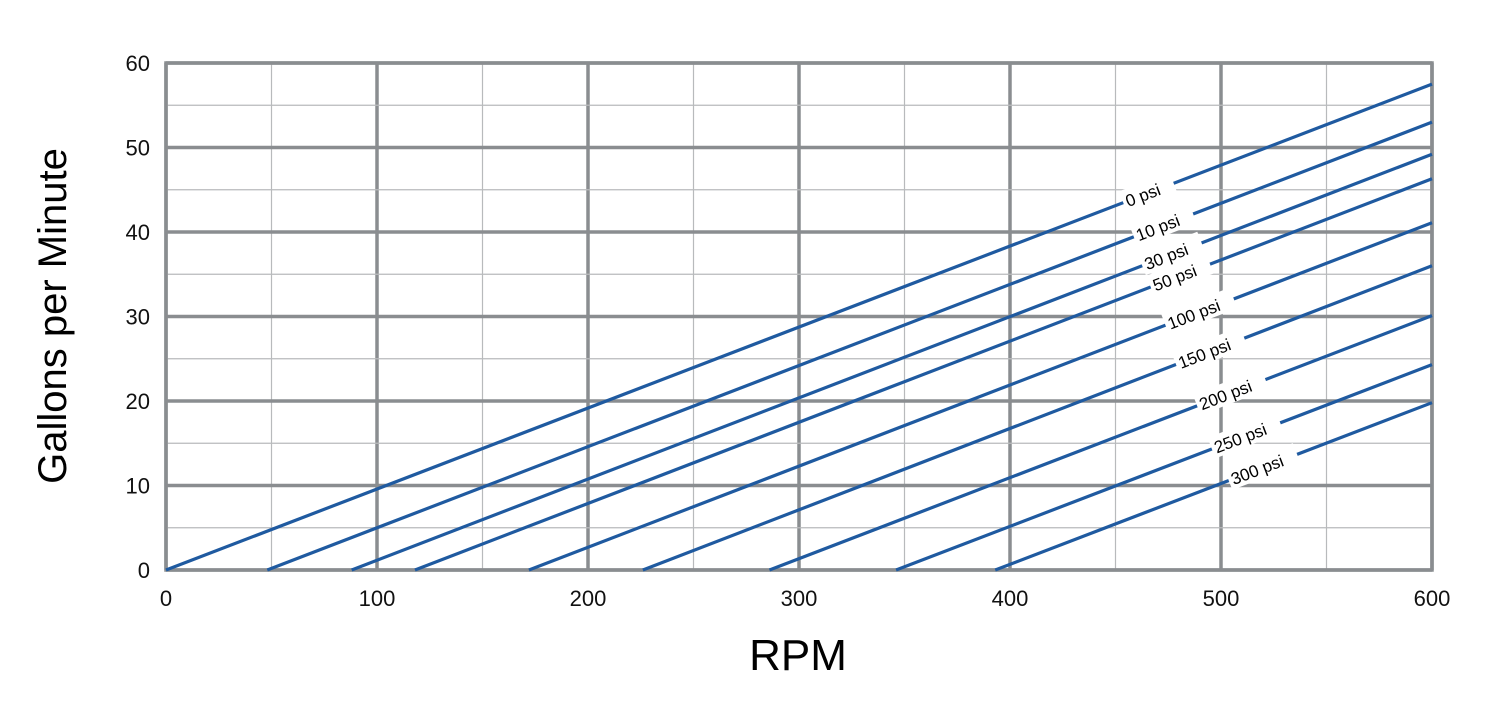 Image resolution: width=1502 pixels, height=712 pixels. What do you see at coordinates (138, 148) in the screenshot?
I see `y-tick-label: 50` at bounding box center [138, 148].